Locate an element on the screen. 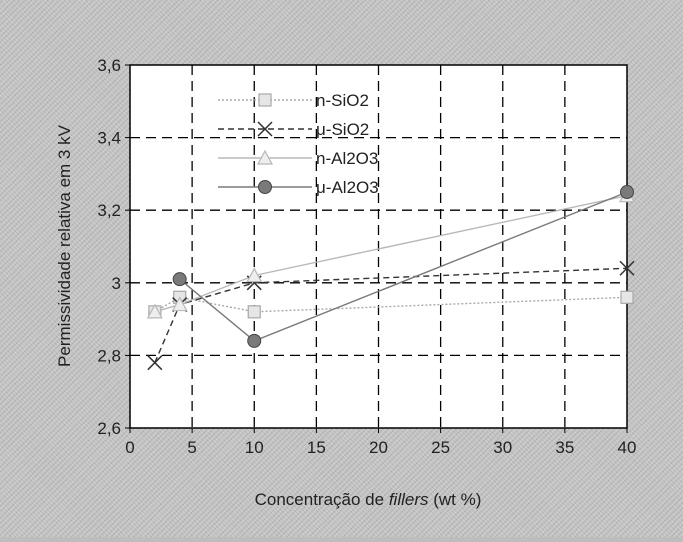 The image size is (683, 542). y-tick-label: 2,8 is located at coordinates (109, 355).